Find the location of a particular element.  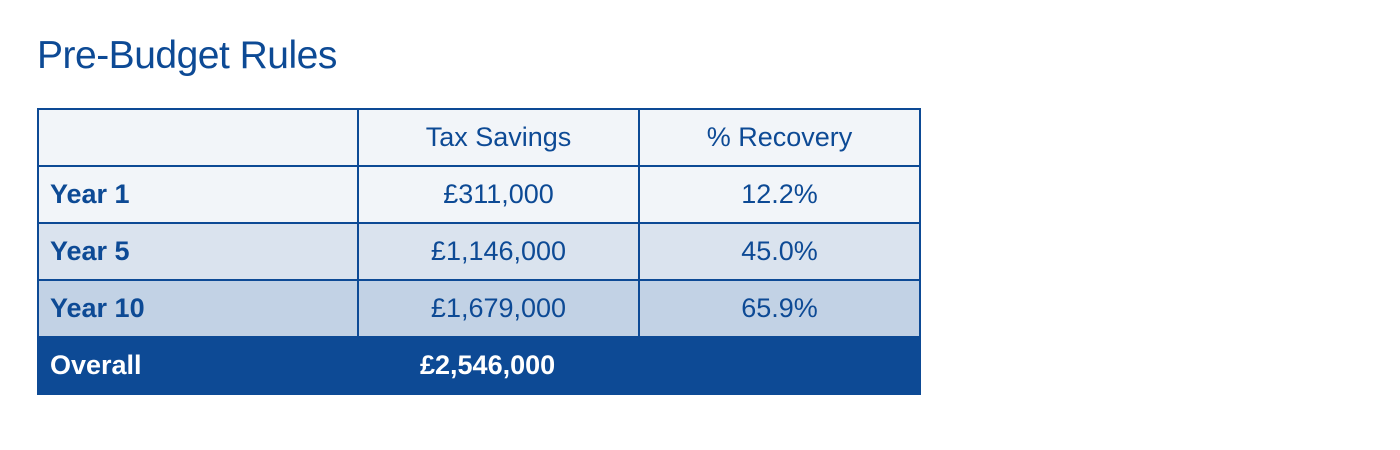

header-cell-recovery: % Recovery is located at coordinates (779, 137).